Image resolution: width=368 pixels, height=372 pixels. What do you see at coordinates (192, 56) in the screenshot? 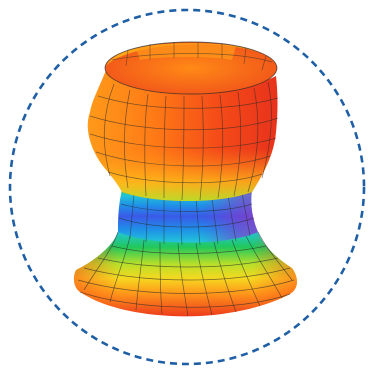
I see `rim-mesh` at bounding box center [192, 56].